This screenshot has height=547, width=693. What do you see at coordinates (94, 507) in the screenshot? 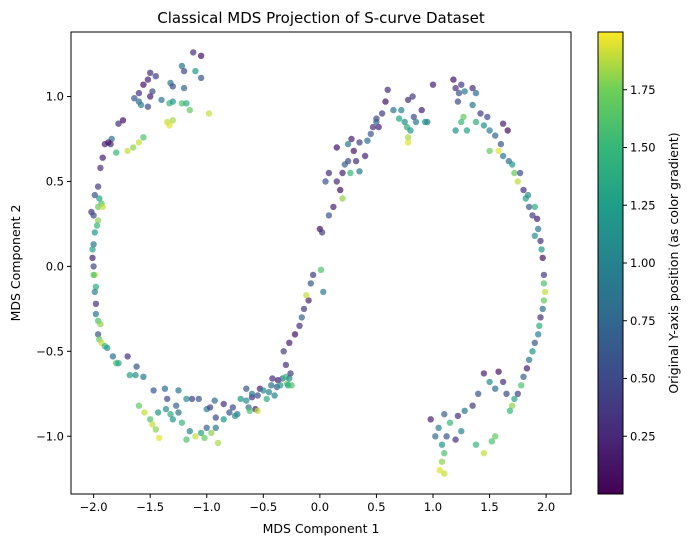
I see `x-tick-label: −2.0` at bounding box center [94, 507].